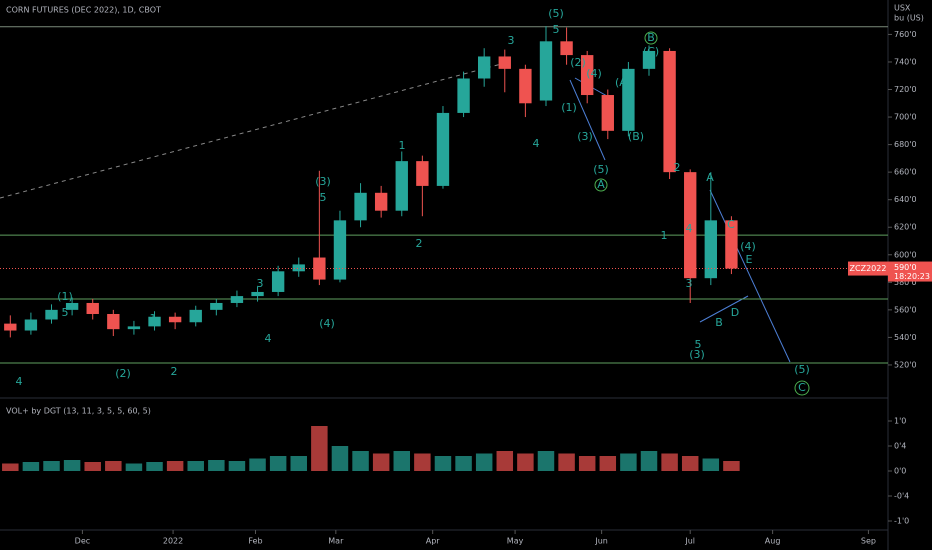 The width and height of the screenshot is (932, 550). I want to click on y-tick-label: 540'0, so click(905, 337).